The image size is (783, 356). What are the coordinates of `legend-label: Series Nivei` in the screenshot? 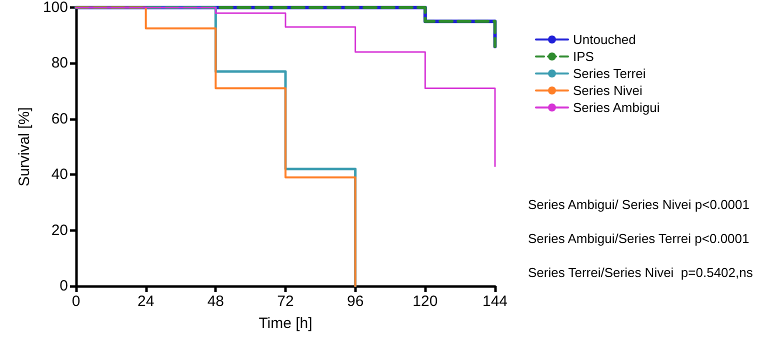 It's located at (607, 90).